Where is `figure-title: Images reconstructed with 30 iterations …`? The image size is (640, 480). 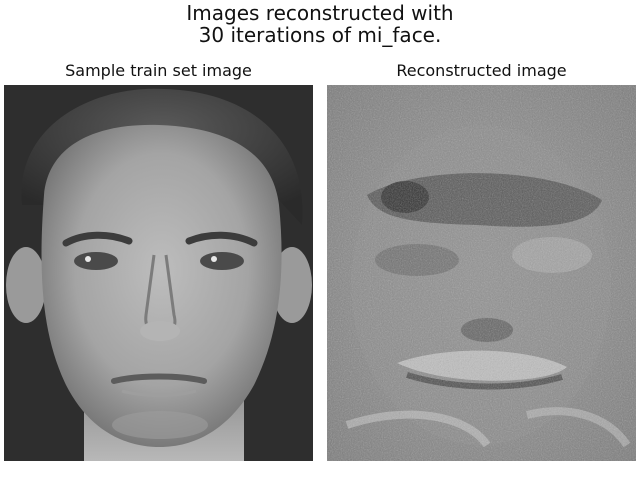 figure-title: Images reconstructed with 30 iterations … is located at coordinates (320, 24).